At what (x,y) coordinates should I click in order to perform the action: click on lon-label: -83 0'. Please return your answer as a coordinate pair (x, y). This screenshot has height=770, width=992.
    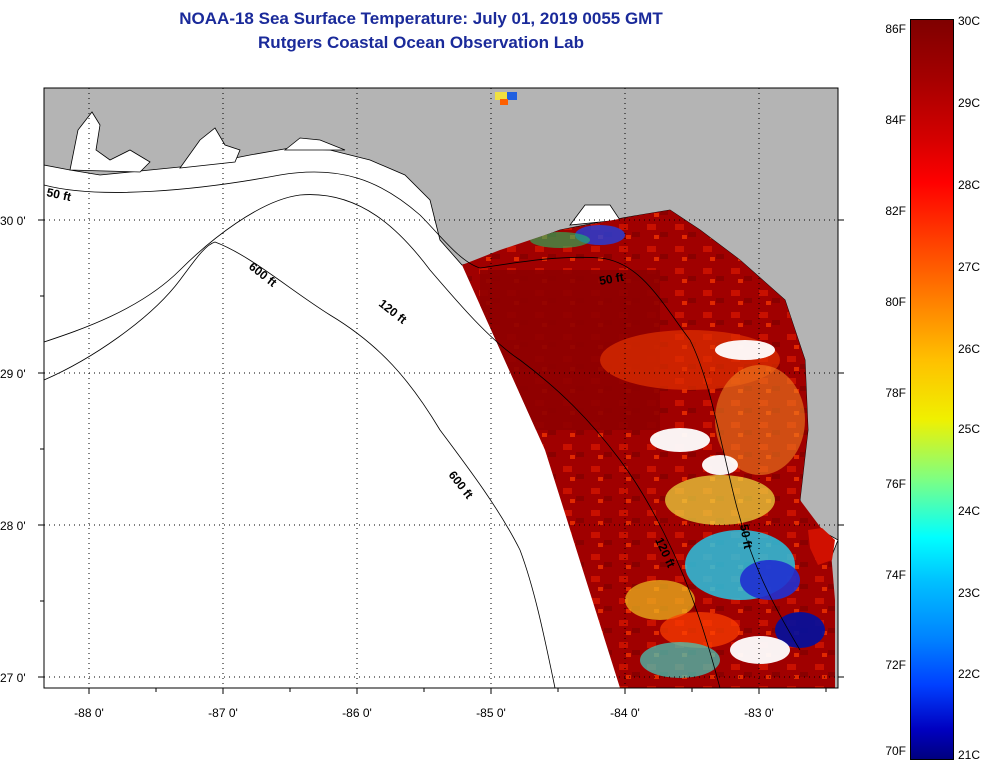
    Looking at the image, I should click on (759, 713).